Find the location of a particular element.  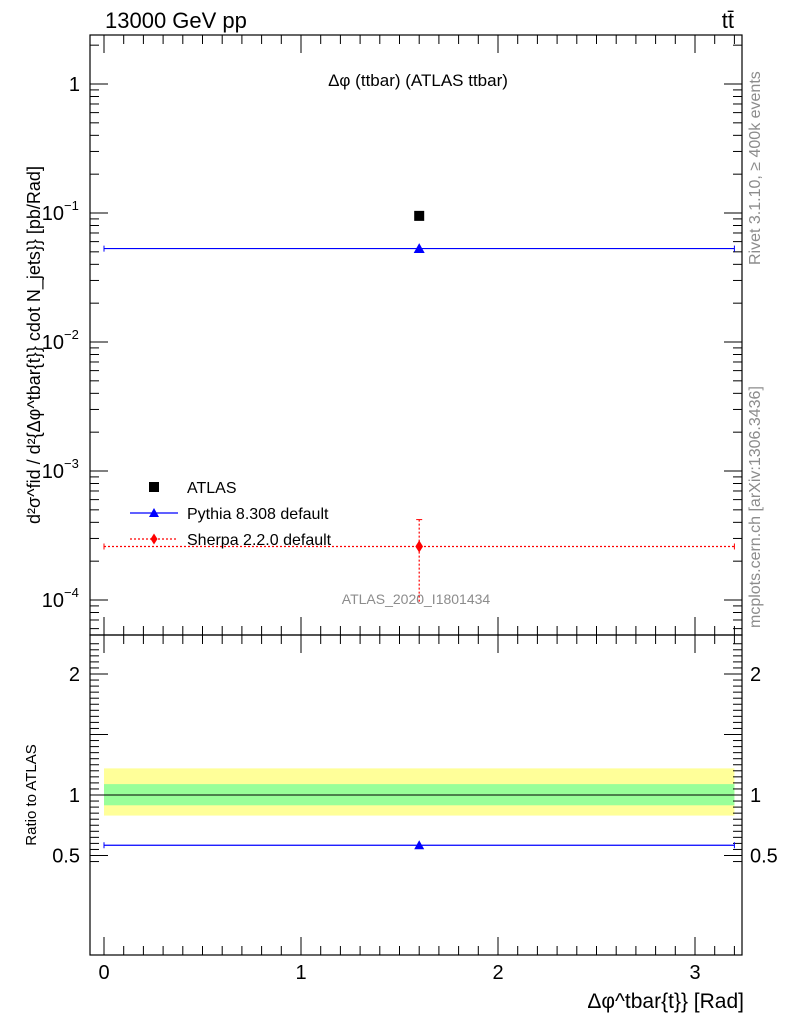

process-label: tt̄ is located at coordinates (728, 20).